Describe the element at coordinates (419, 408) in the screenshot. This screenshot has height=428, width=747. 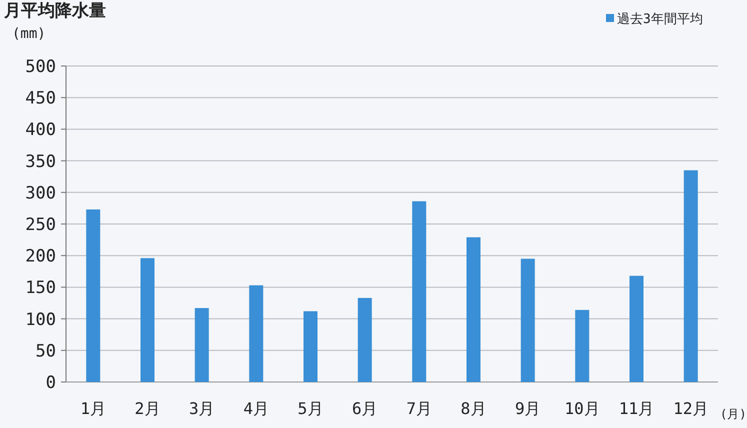
I see `x-tick-label: 7月` at that location.